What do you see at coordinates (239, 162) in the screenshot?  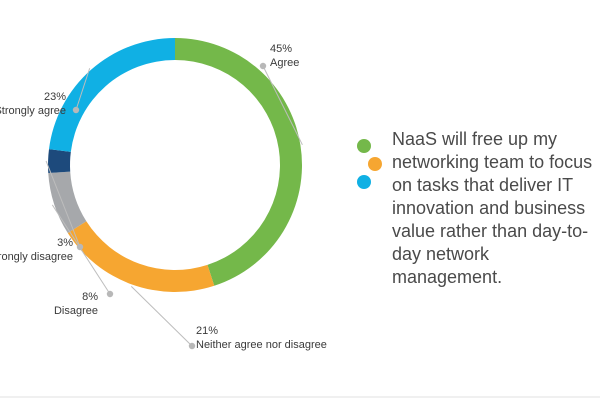 I see `slice-agree` at bounding box center [239, 162].